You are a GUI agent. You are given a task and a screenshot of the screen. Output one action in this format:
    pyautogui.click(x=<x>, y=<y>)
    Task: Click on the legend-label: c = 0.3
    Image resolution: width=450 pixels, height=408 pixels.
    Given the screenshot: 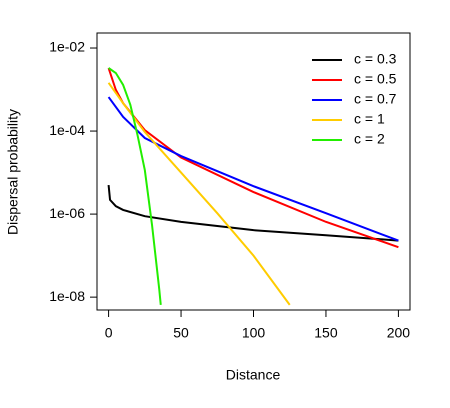 What is the action you would take?
    pyautogui.click(x=375, y=59)
    